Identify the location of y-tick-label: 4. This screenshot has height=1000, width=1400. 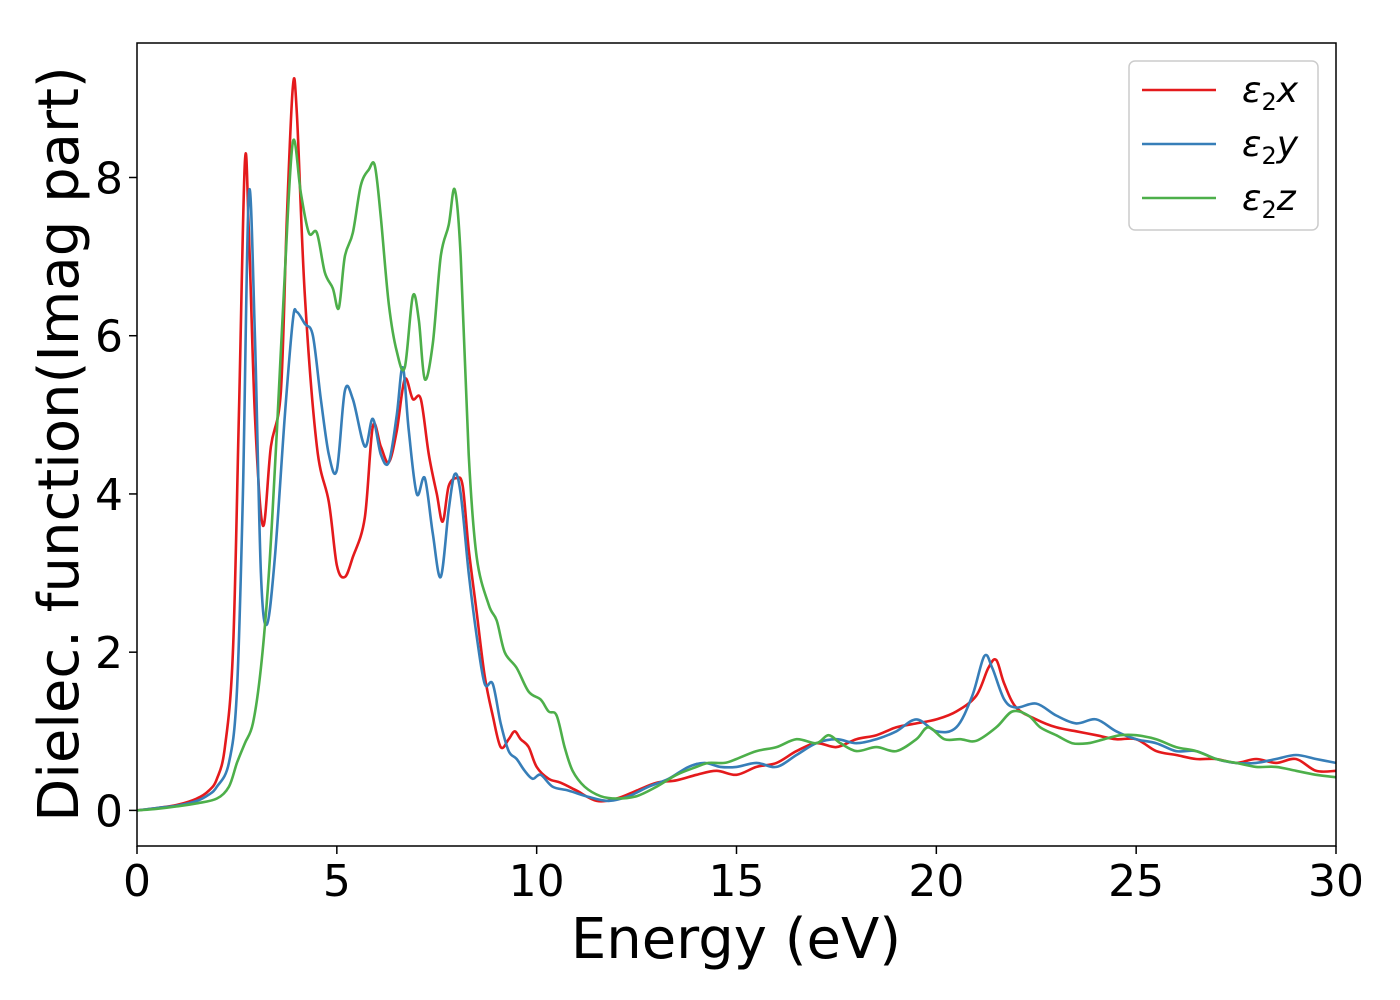
(109, 495).